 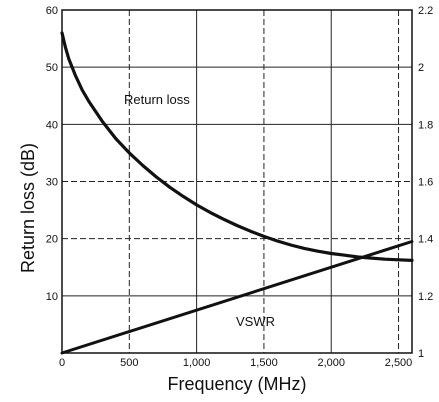 What do you see at coordinates (236, 384) in the screenshot?
I see `x-axis-title: Frequency (MHz)` at bounding box center [236, 384].